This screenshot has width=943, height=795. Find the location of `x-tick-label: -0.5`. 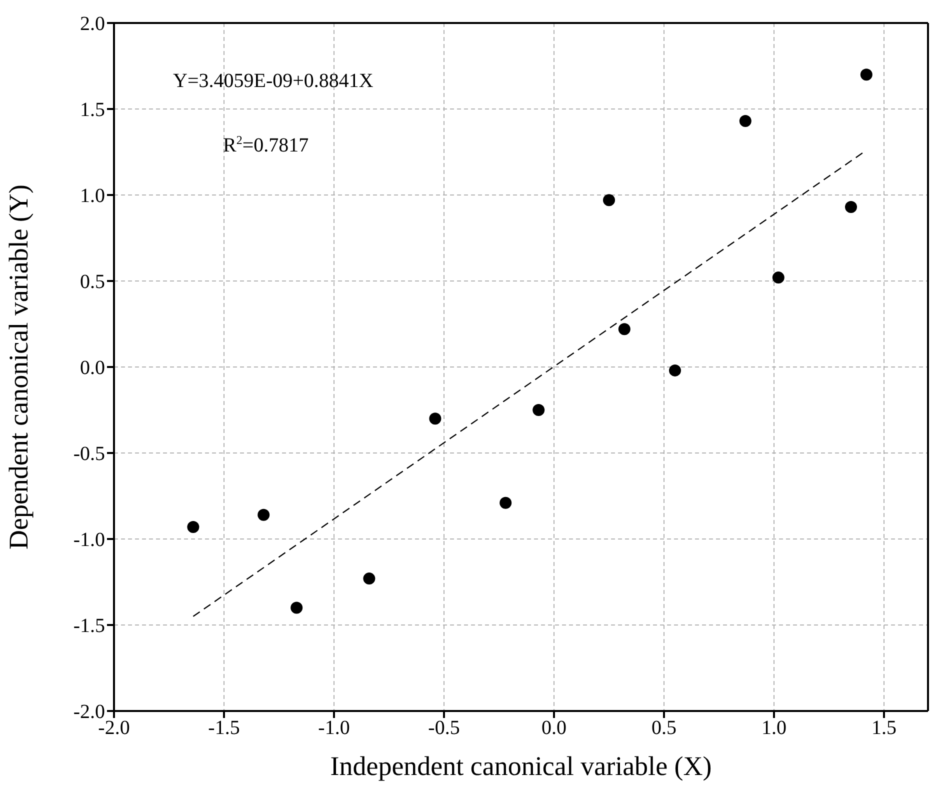

x-tick-label: -0.5 is located at coordinates (444, 728).